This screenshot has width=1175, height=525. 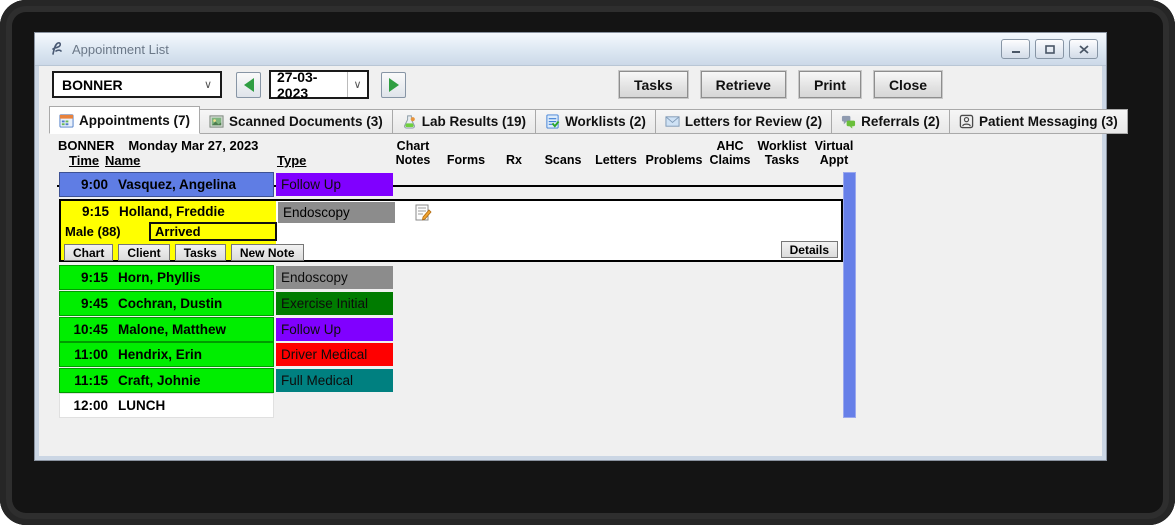 What do you see at coordinates (413, 153) in the screenshot?
I see `column-header-chart-notes: Chart Notes` at bounding box center [413, 153].